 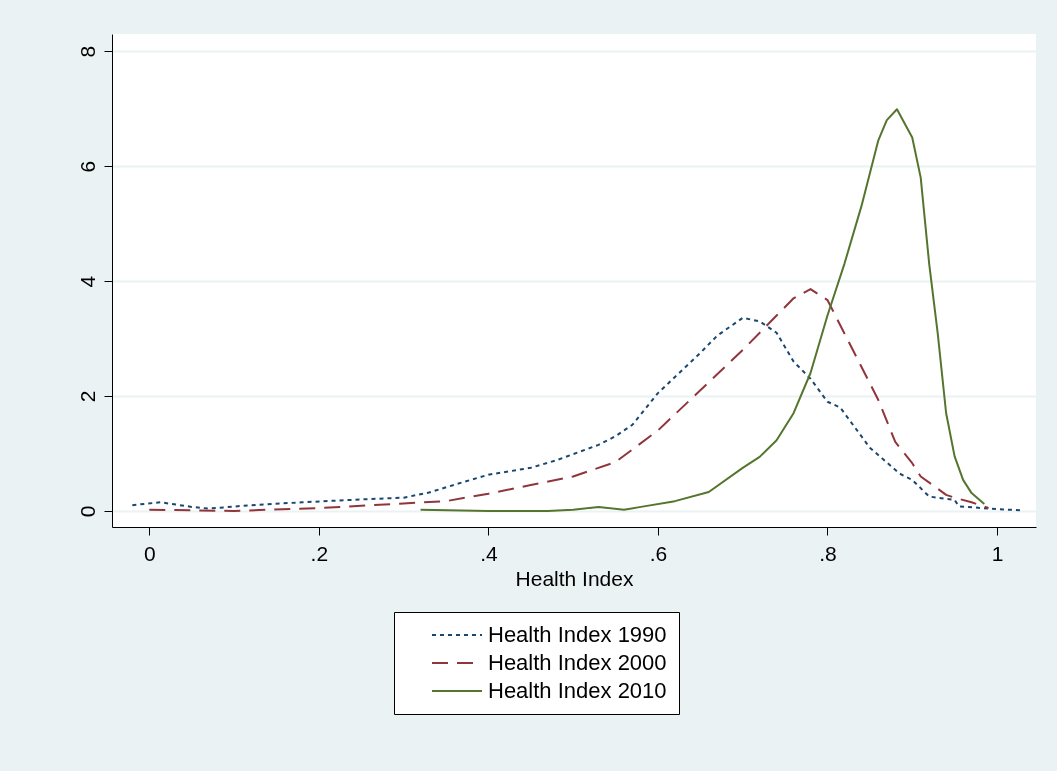 What do you see at coordinates (87, 396) in the screenshot?
I see `y-tick-label: 2` at bounding box center [87, 396].